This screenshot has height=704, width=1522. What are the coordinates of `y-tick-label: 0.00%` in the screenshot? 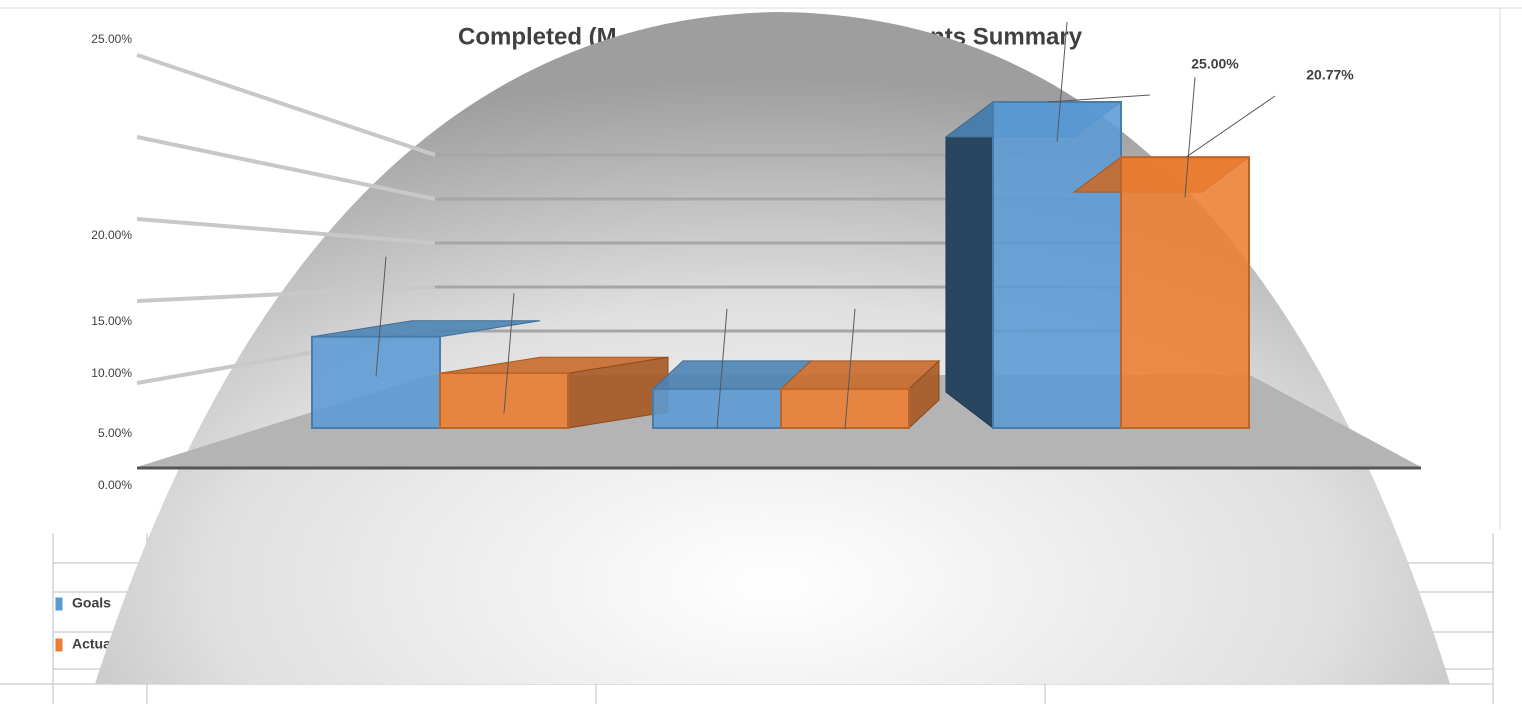 It's located at (115, 485).